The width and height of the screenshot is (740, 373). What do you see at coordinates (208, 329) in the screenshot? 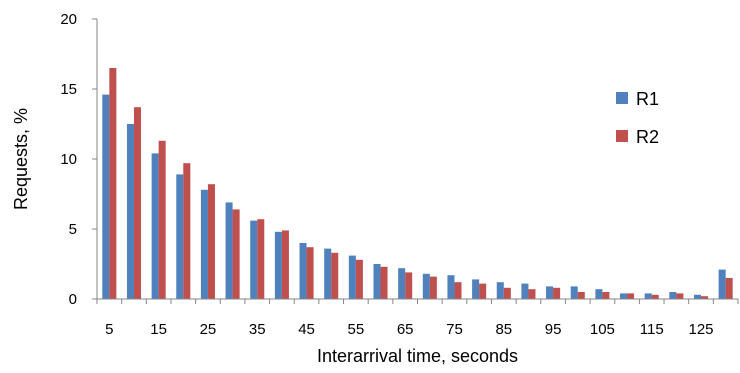
I see `x-tick-label: 25` at bounding box center [208, 329].